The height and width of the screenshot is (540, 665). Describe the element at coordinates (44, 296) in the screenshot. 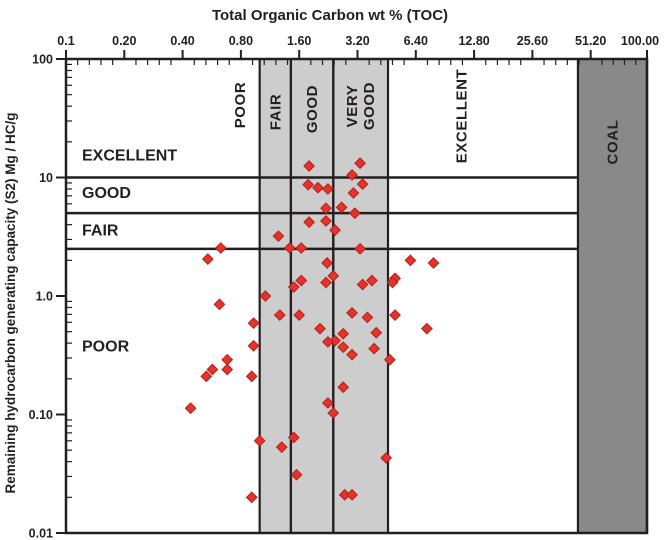

I see `y-tick-label: 1.0` at that location.